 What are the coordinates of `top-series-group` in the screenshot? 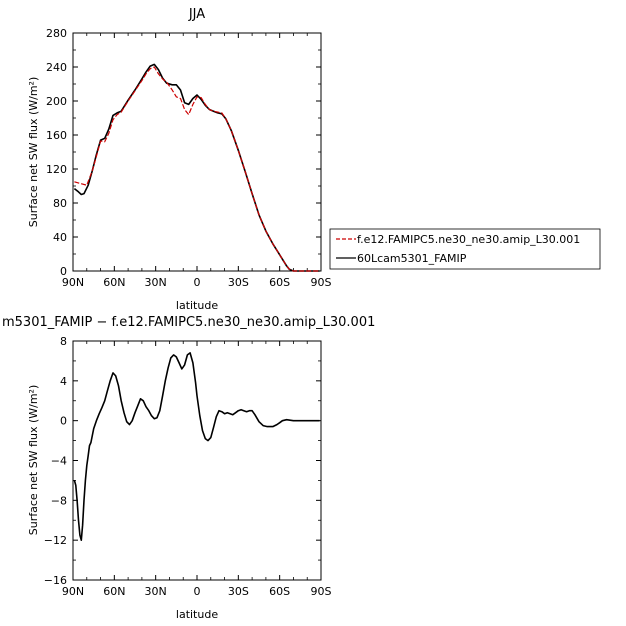 It's located at (196, 167).